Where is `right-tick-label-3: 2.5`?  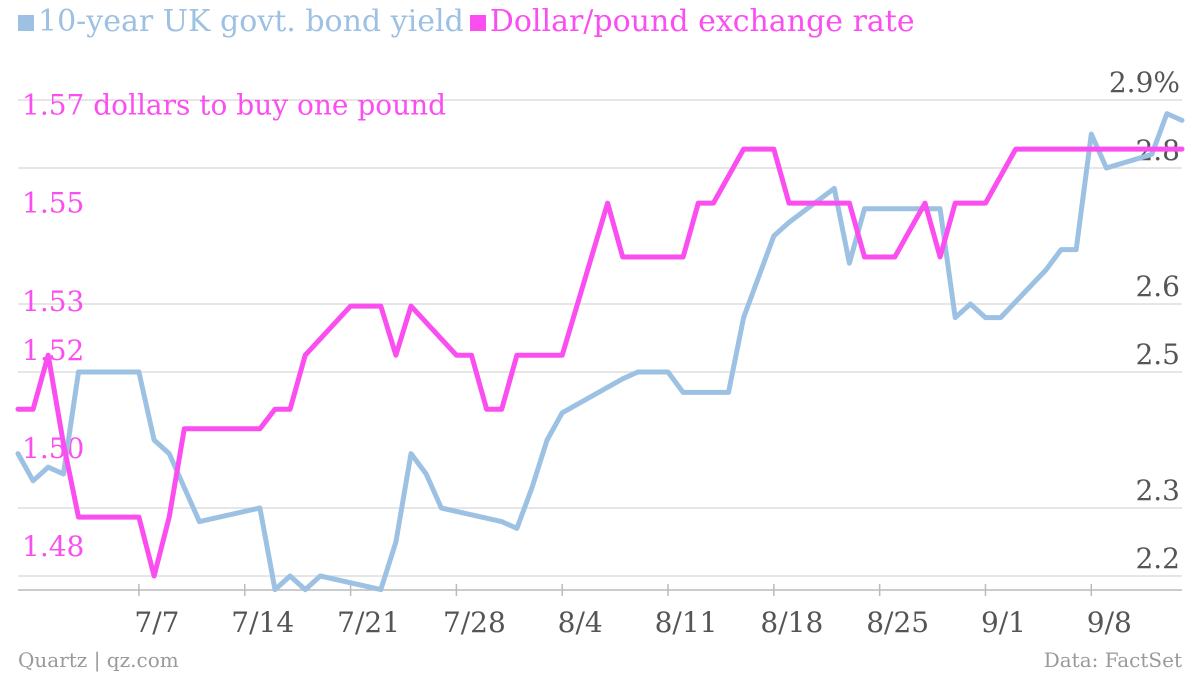 right-tick-label-3: 2.5 is located at coordinates (1157, 354).